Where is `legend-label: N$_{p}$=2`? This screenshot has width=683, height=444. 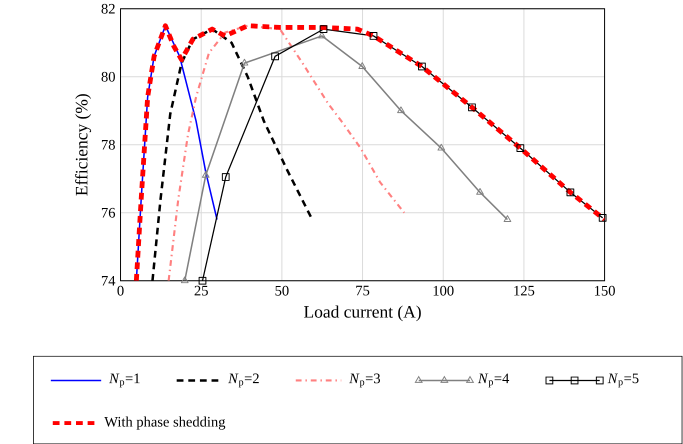 legend-label: N$_{p}$=2 is located at coordinates (243, 380).